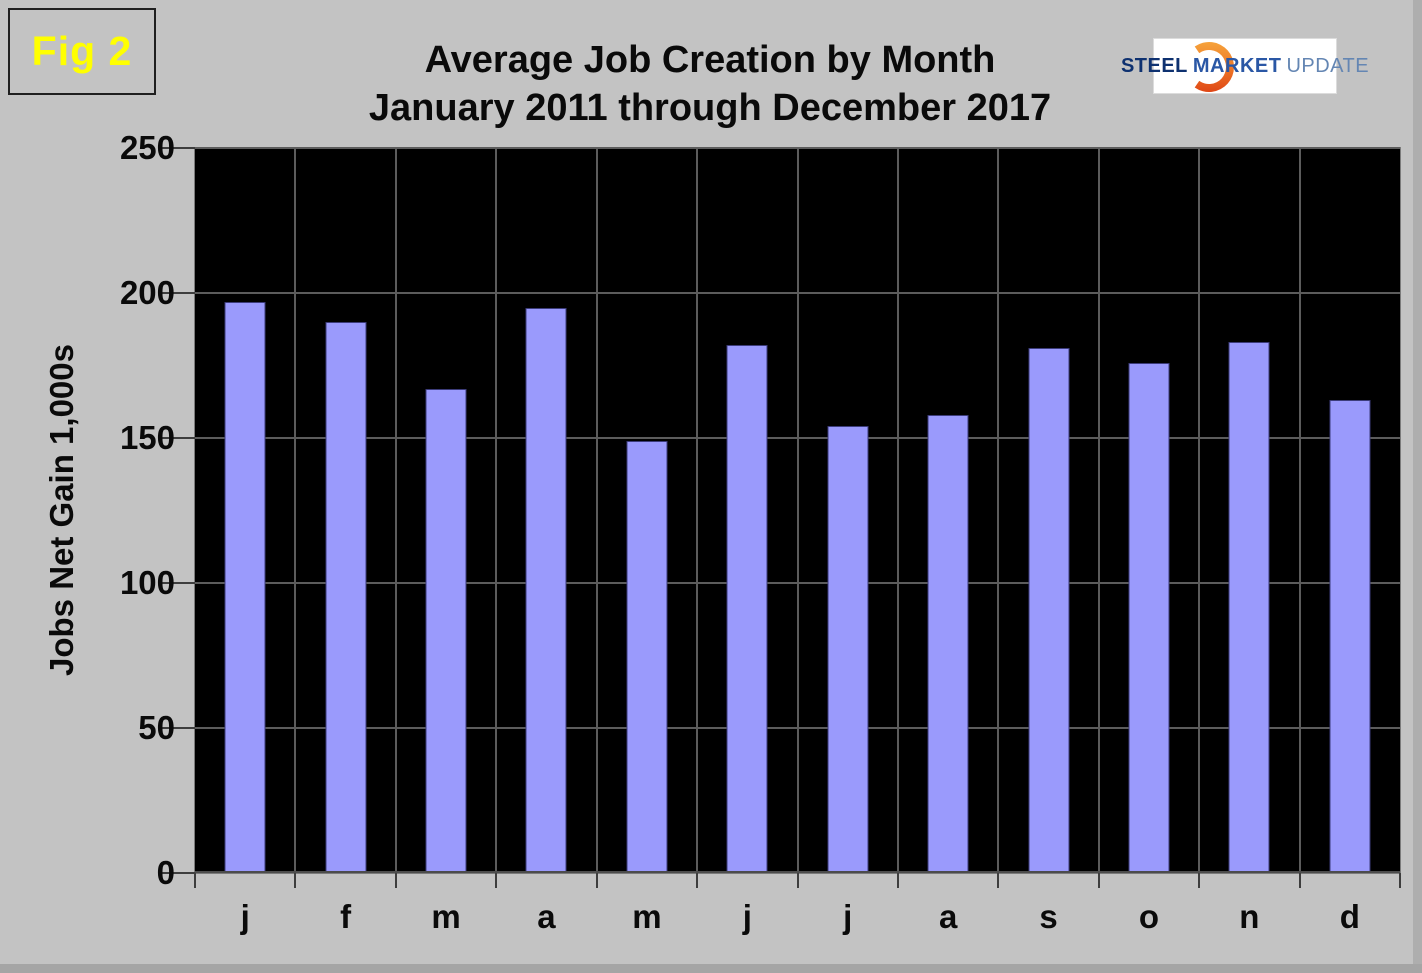 The image size is (1422, 973). What do you see at coordinates (1237, 65) in the screenshot?
I see `logo-word-market: MARKET` at bounding box center [1237, 65].